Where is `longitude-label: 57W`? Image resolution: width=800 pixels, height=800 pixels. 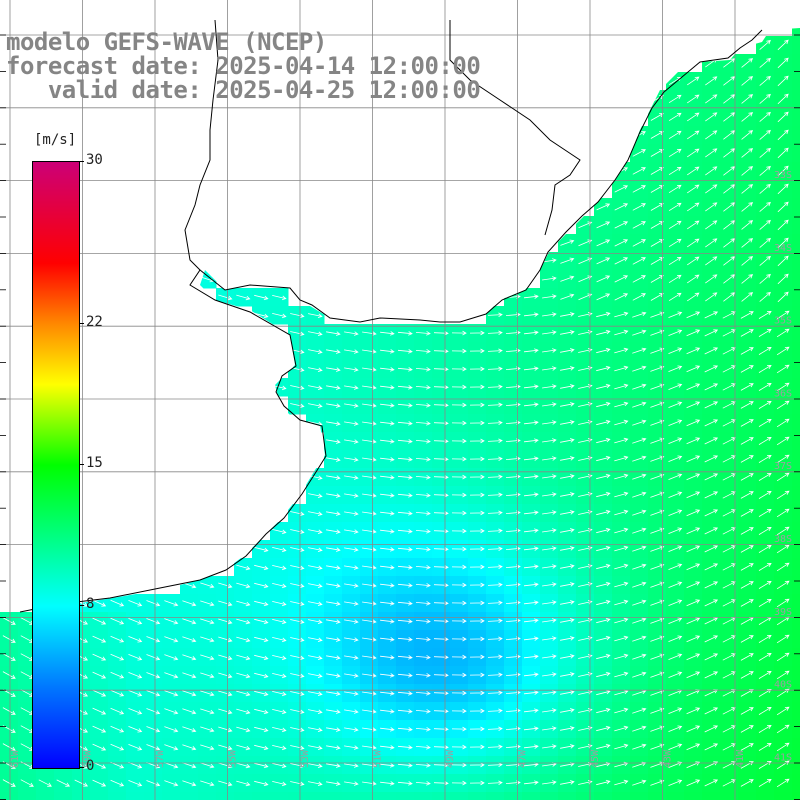
longitude-label: 57W is located at coordinates (160, 758).